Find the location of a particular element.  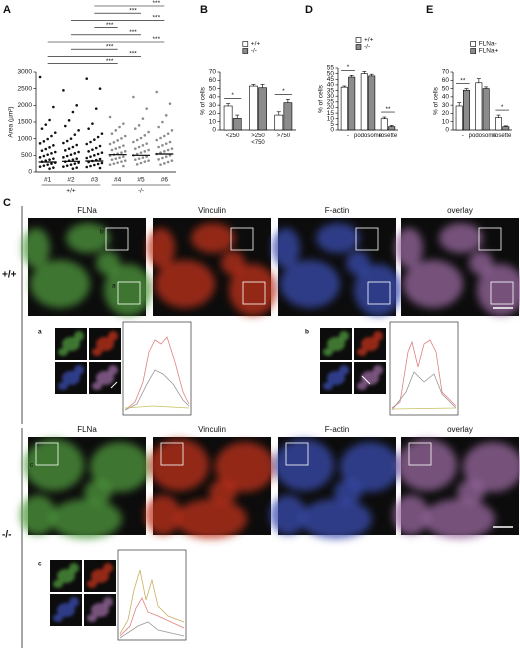

panel-label: E is located at coordinates (429, 10).